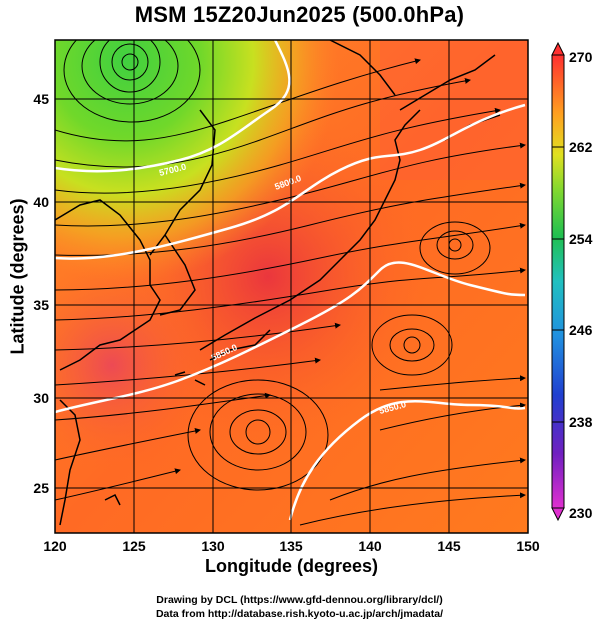  Describe the element at coordinates (41, 293) in the screenshot. I see `y-tick-labels: 25 30 35 40 45` at that location.